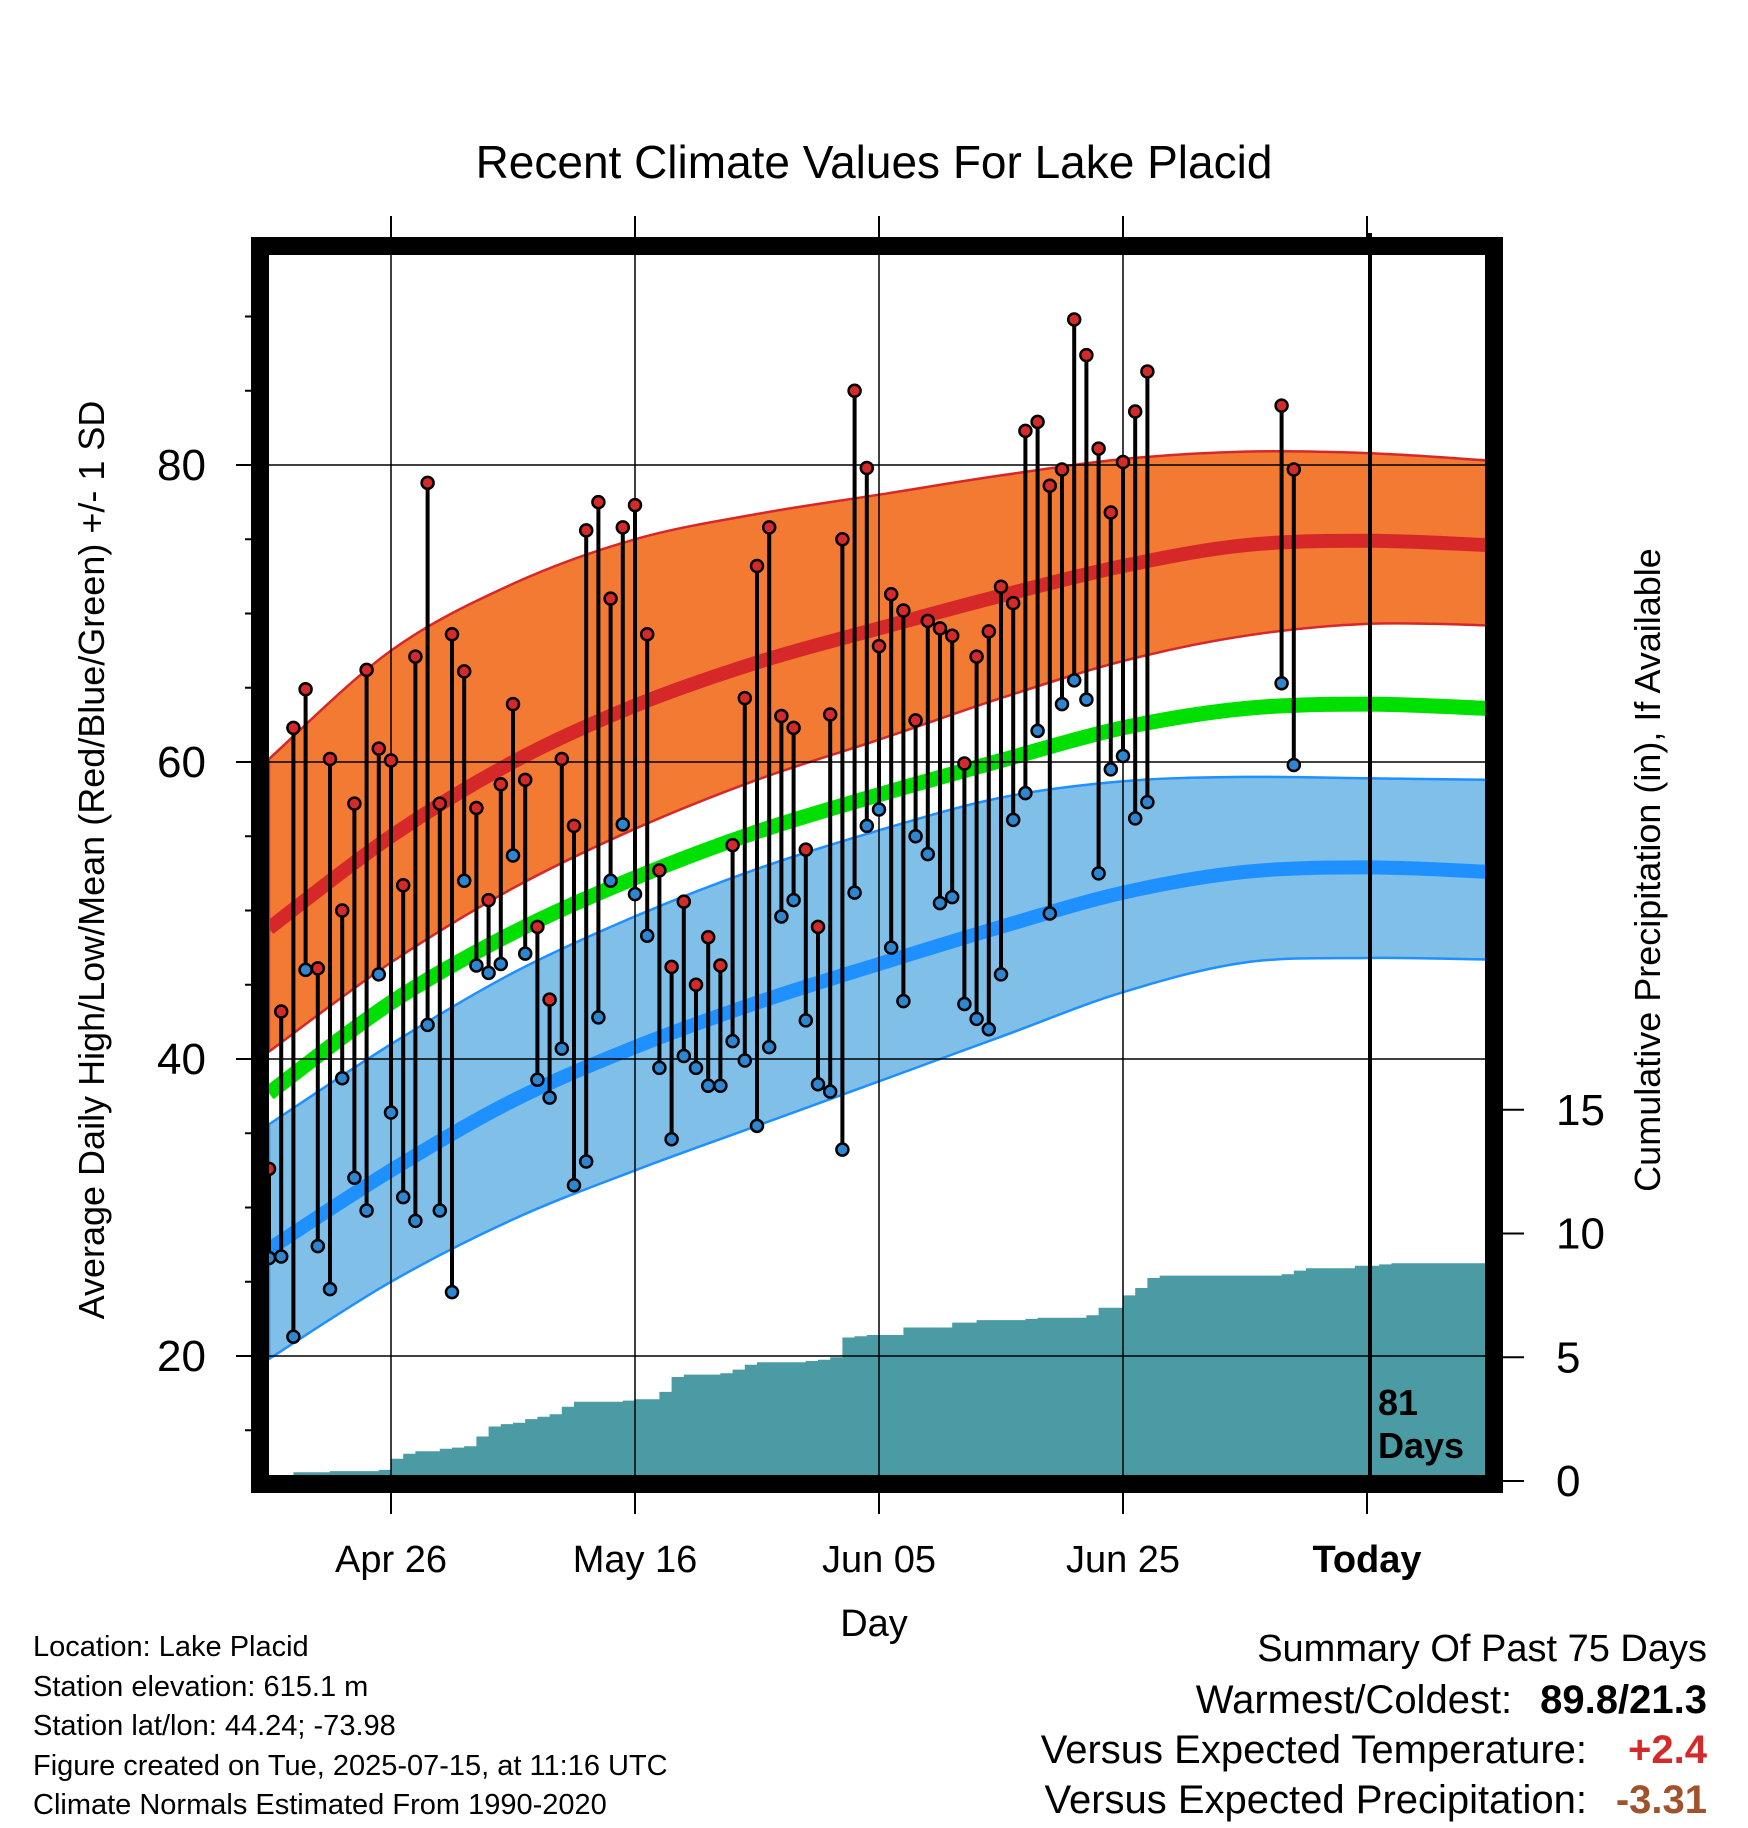 Image resolution: width=1748 pixels, height=1828 pixels. I want to click on warmest-coldest-value: 89.8/21.3, so click(1623, 1700).